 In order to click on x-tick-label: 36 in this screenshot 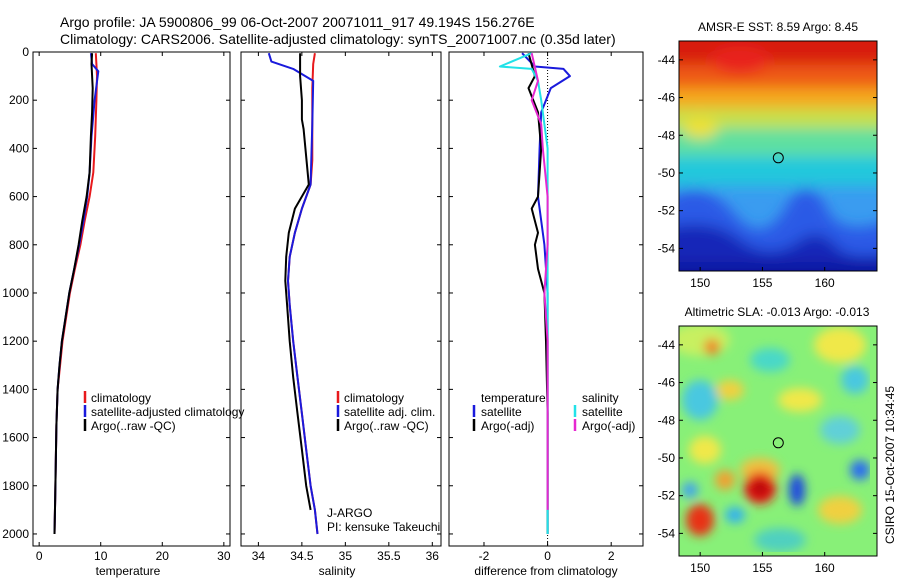, I will do `click(433, 556)`.